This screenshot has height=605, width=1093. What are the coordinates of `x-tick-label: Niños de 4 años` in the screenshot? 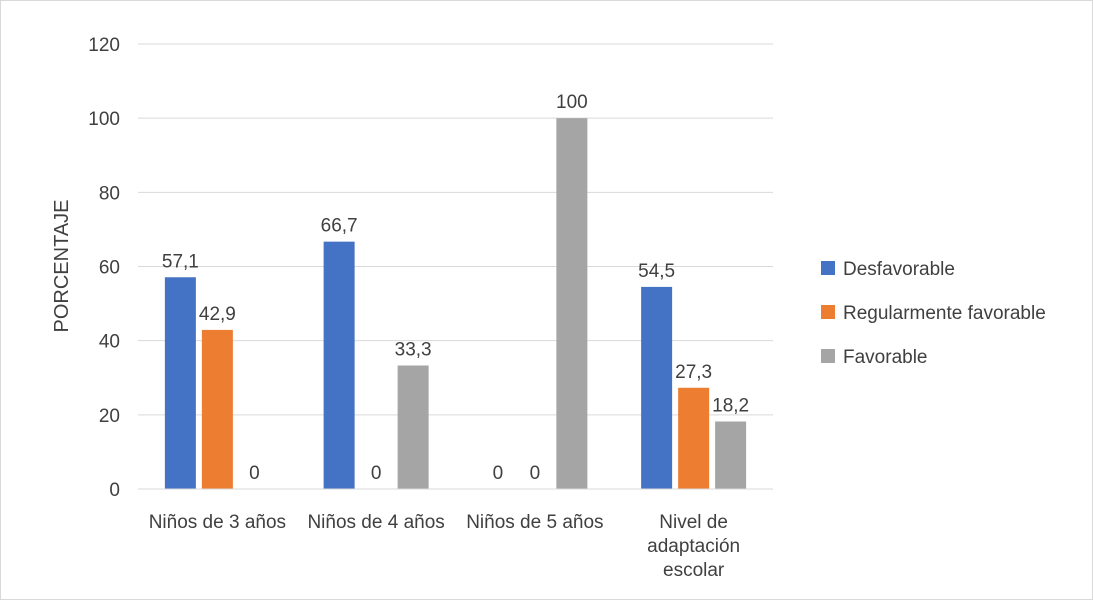 It's located at (375, 522).